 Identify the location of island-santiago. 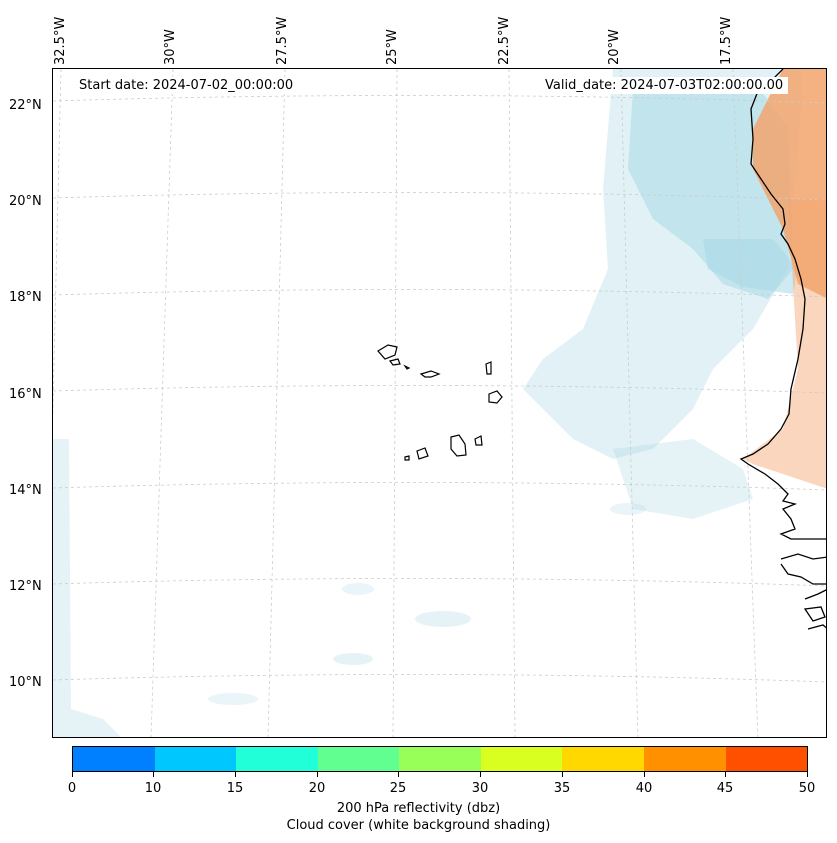
(458, 445).